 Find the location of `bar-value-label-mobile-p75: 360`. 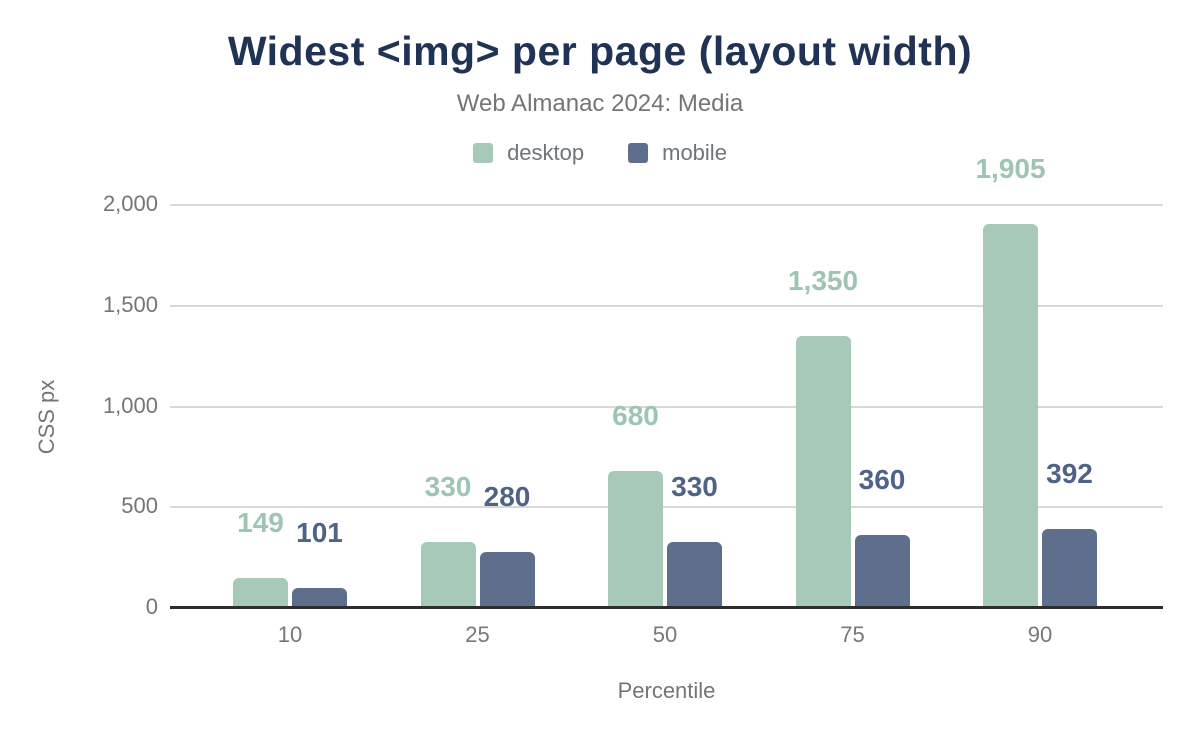

bar-value-label-mobile-p75: 360 is located at coordinates (882, 480).